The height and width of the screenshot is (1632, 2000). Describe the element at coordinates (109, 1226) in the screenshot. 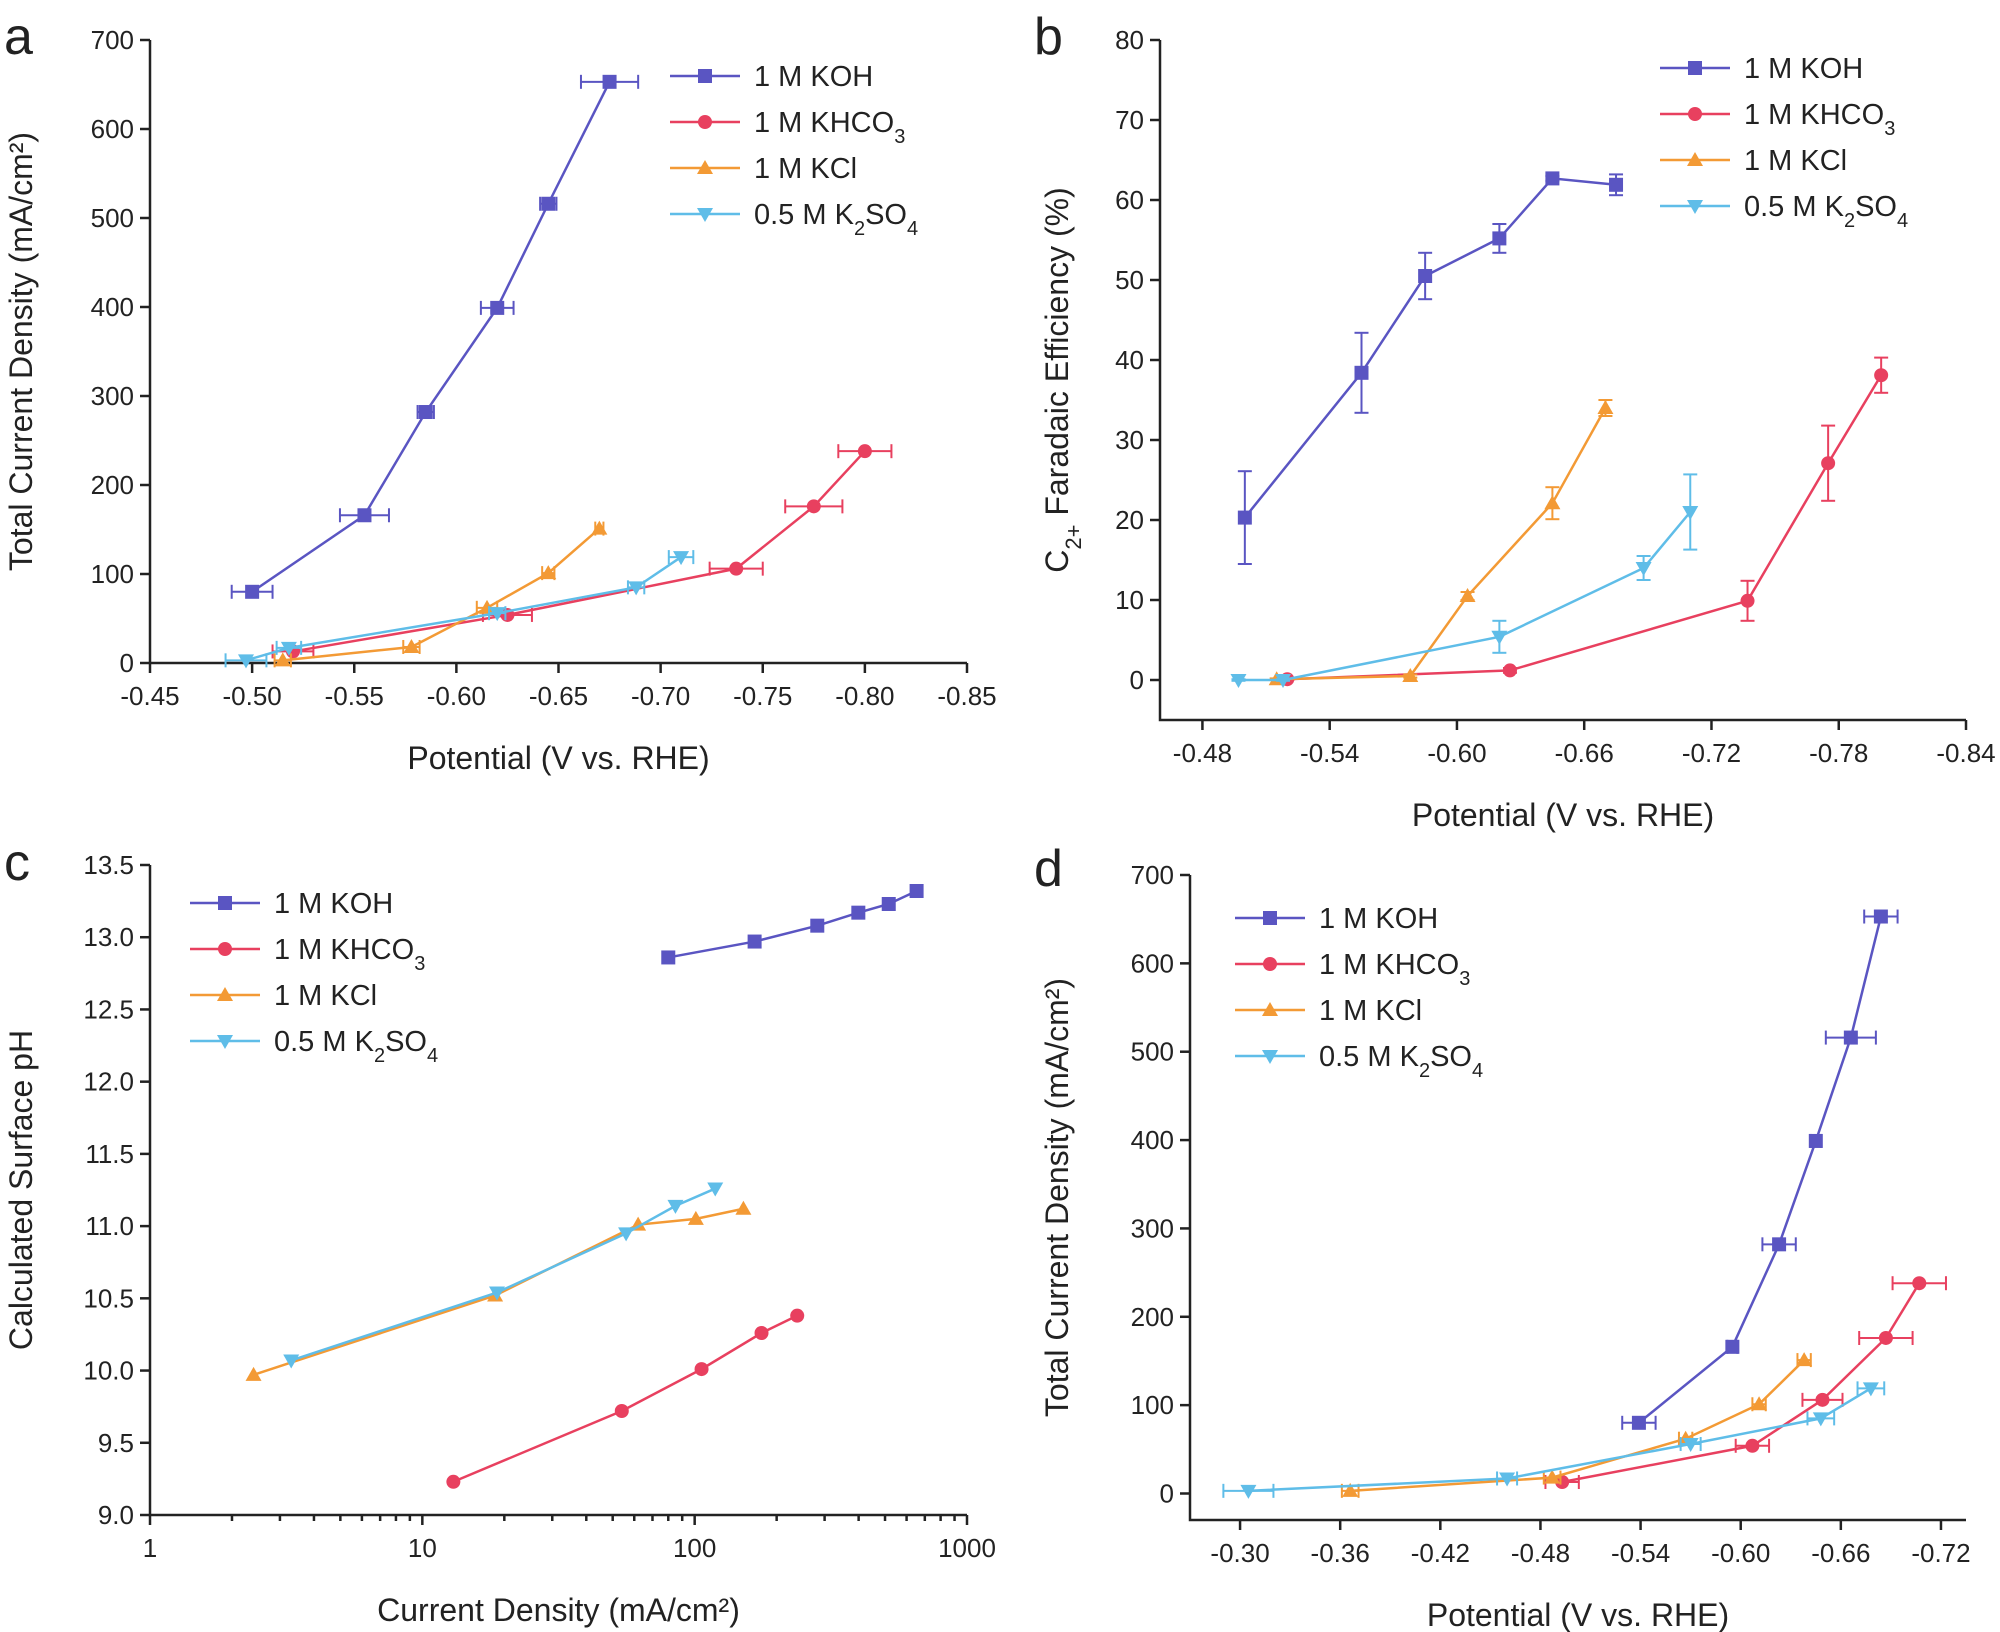

I see `y-tick-label: 11.0` at that location.